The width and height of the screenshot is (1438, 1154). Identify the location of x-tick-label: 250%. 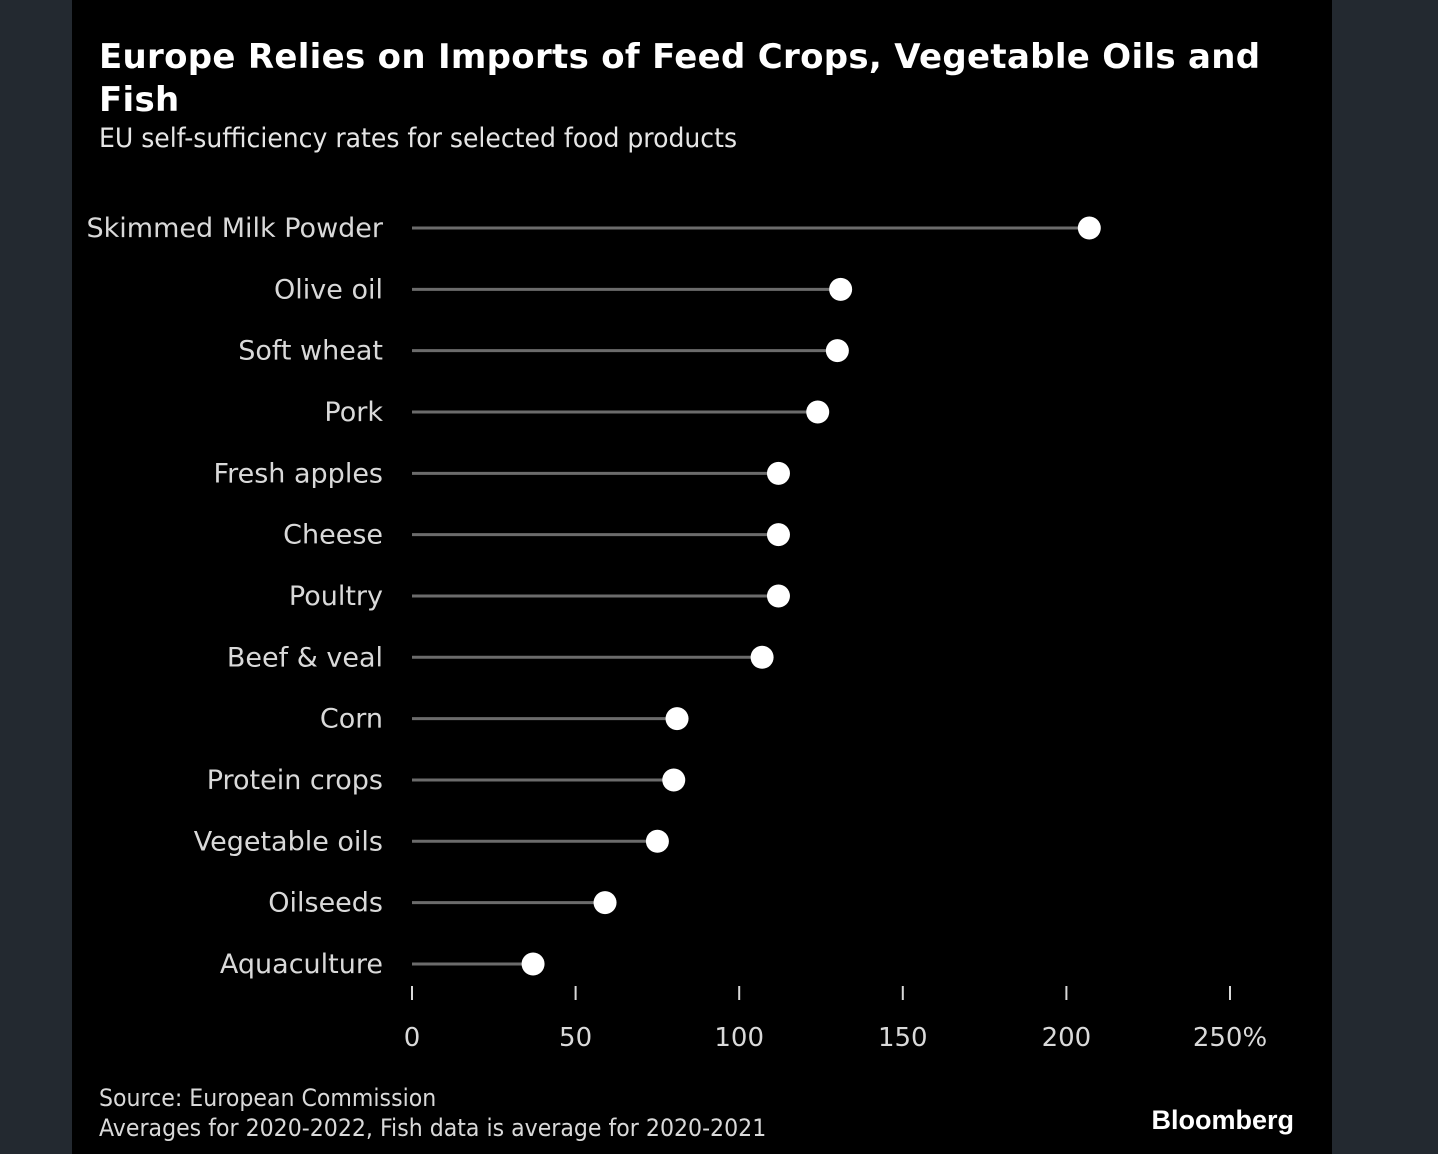
(1230, 1038).